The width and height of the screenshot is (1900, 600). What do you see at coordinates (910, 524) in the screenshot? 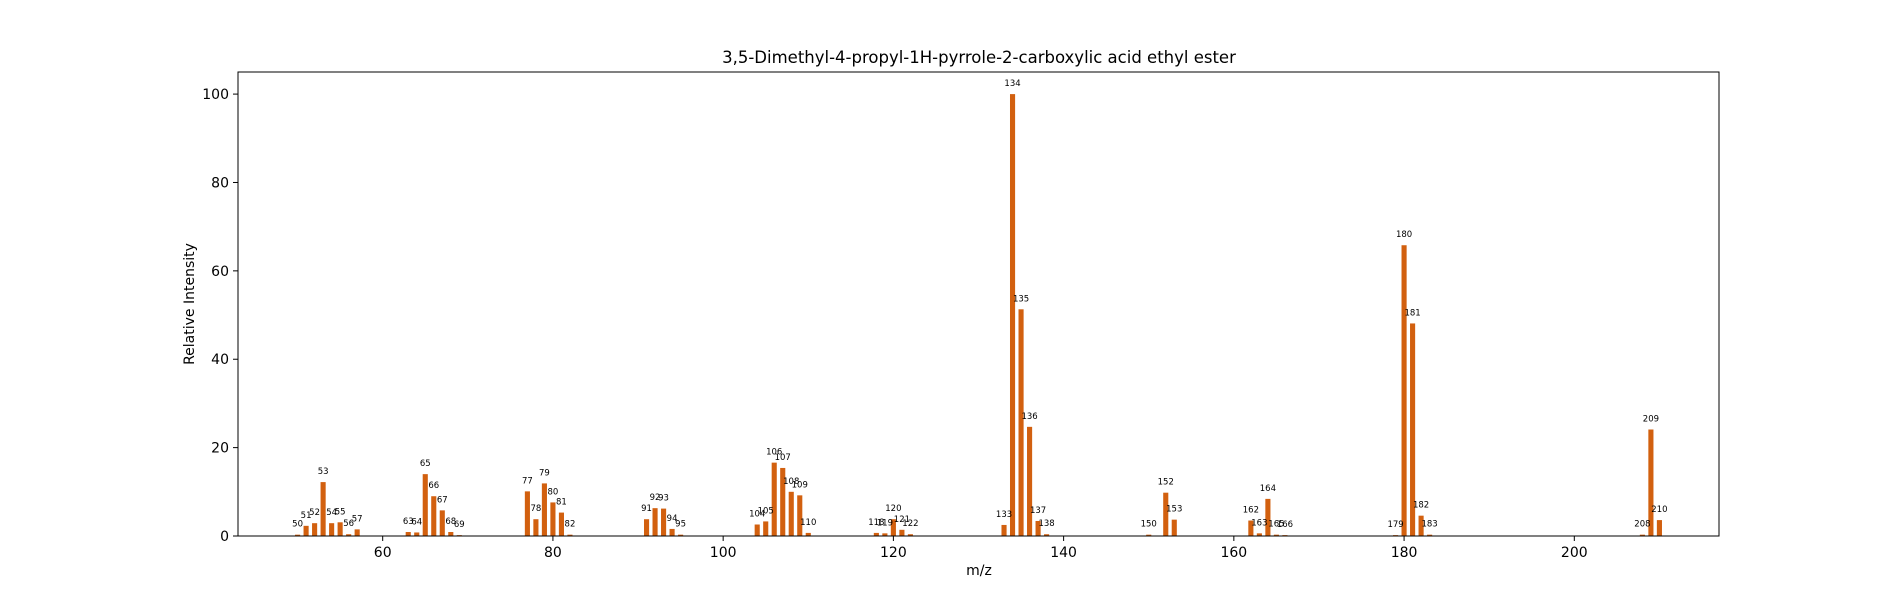
I see `peak-label: 122` at bounding box center [910, 524].